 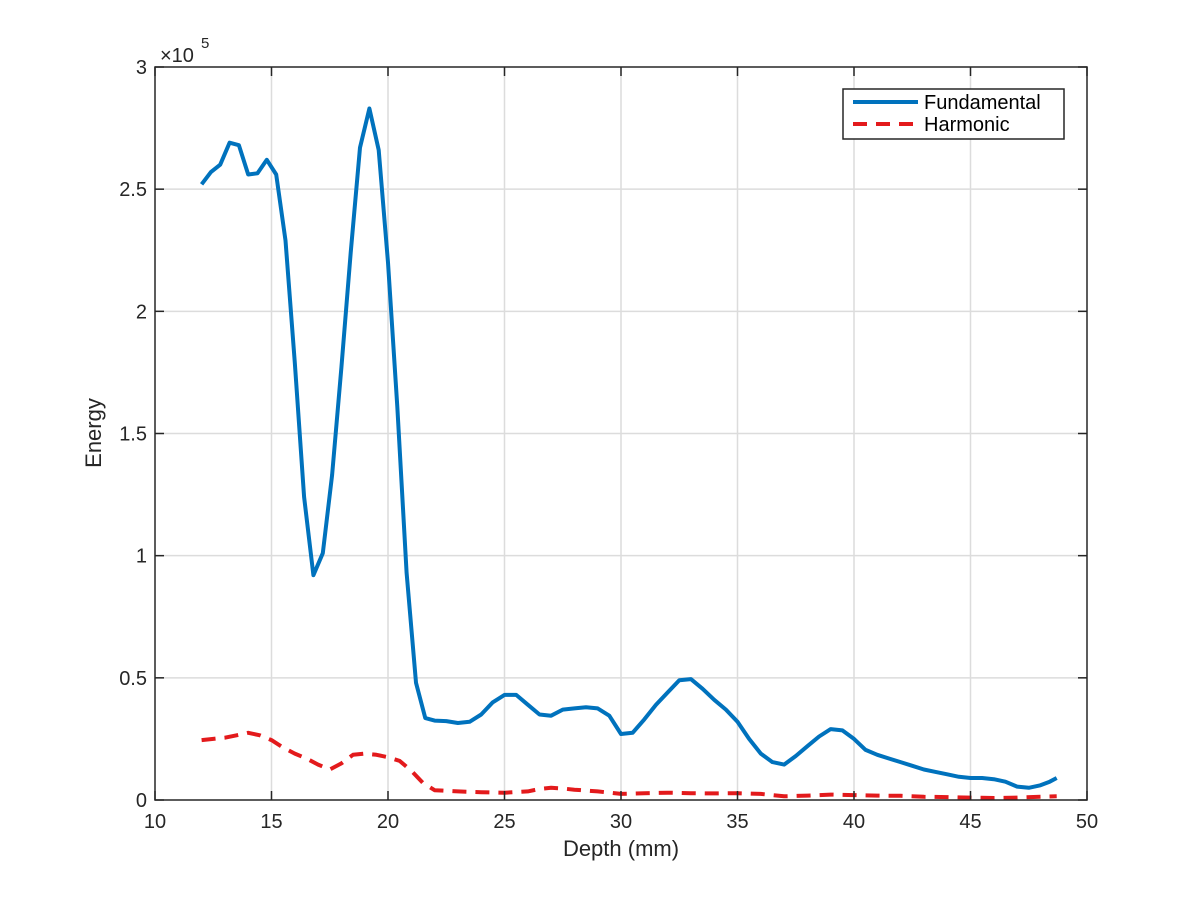 What do you see at coordinates (133, 190) in the screenshot?
I see `y-tick-label: 2.5` at bounding box center [133, 190].